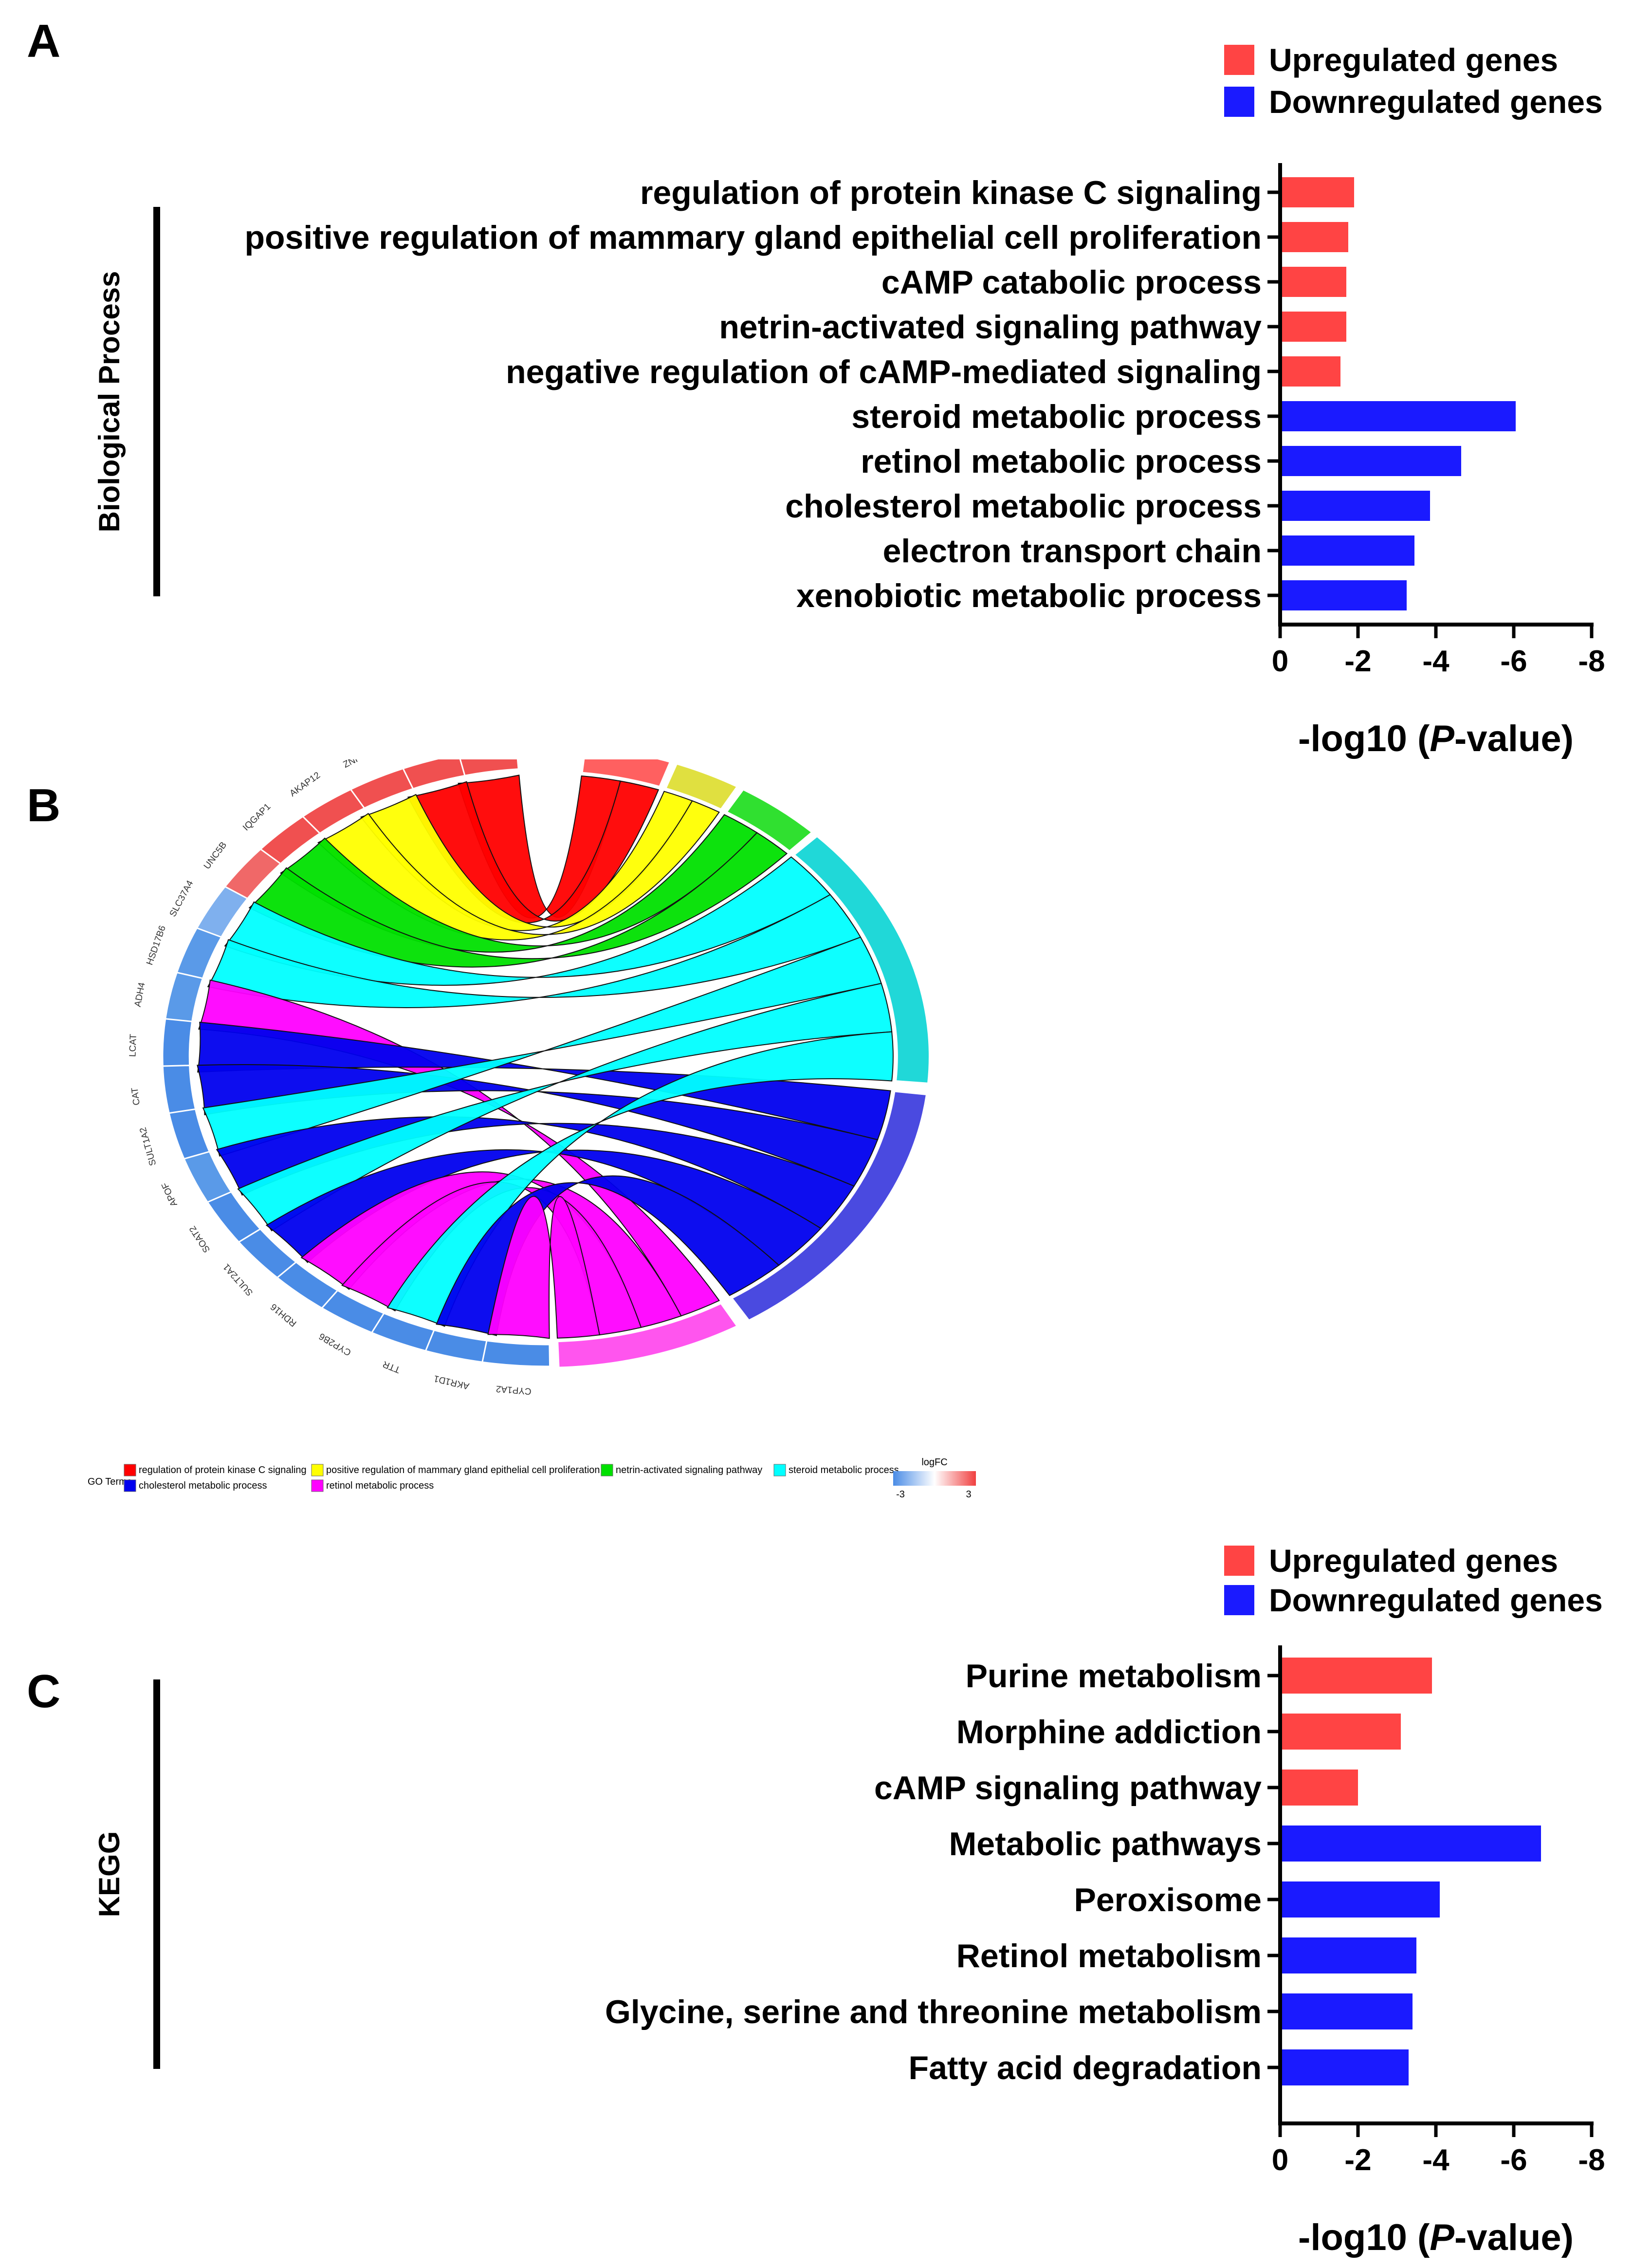 This screenshot has width=1633, height=2268. Describe the element at coordinates (990, 327) in the screenshot. I see `go-category-label: netrin-activated signaling pathway` at that location.